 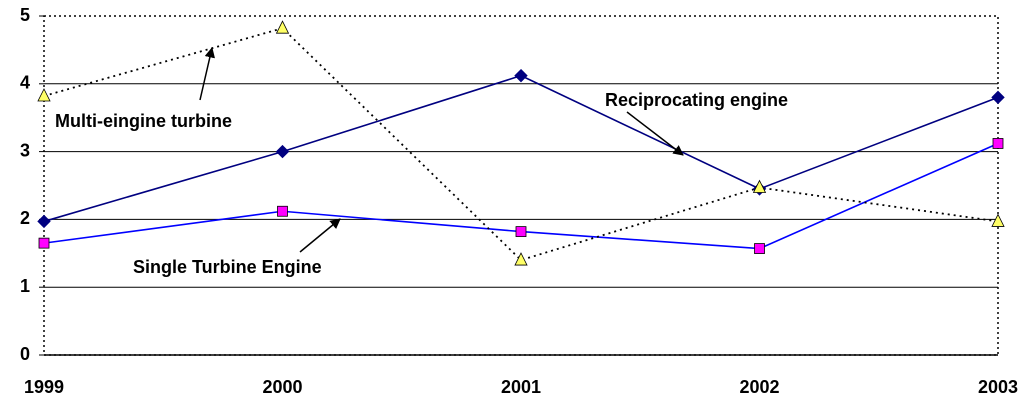 What do you see at coordinates (696, 100) in the screenshot?
I see `annotation: Reciprocating engine` at bounding box center [696, 100].